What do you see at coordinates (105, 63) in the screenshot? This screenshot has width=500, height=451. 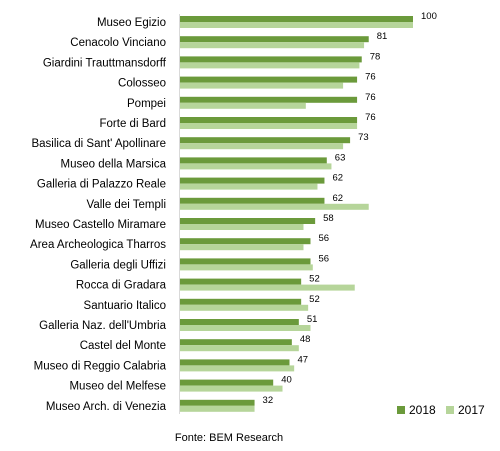 I see `category-label-giardini-trauttmansdorff: Giardini Trauttmansdorff` at bounding box center [105, 63].